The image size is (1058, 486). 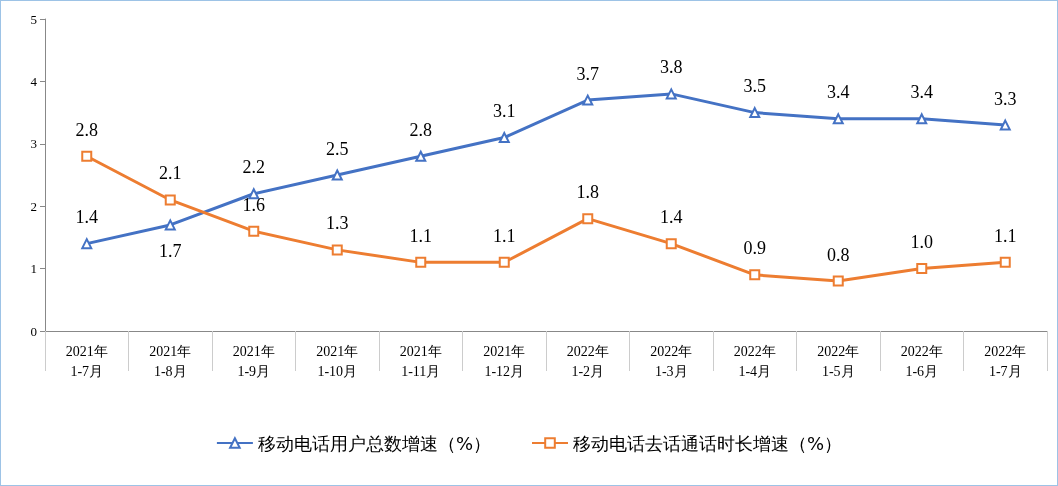 What do you see at coordinates (754, 248) in the screenshot?
I see `data-label: 0.9` at bounding box center [754, 248].